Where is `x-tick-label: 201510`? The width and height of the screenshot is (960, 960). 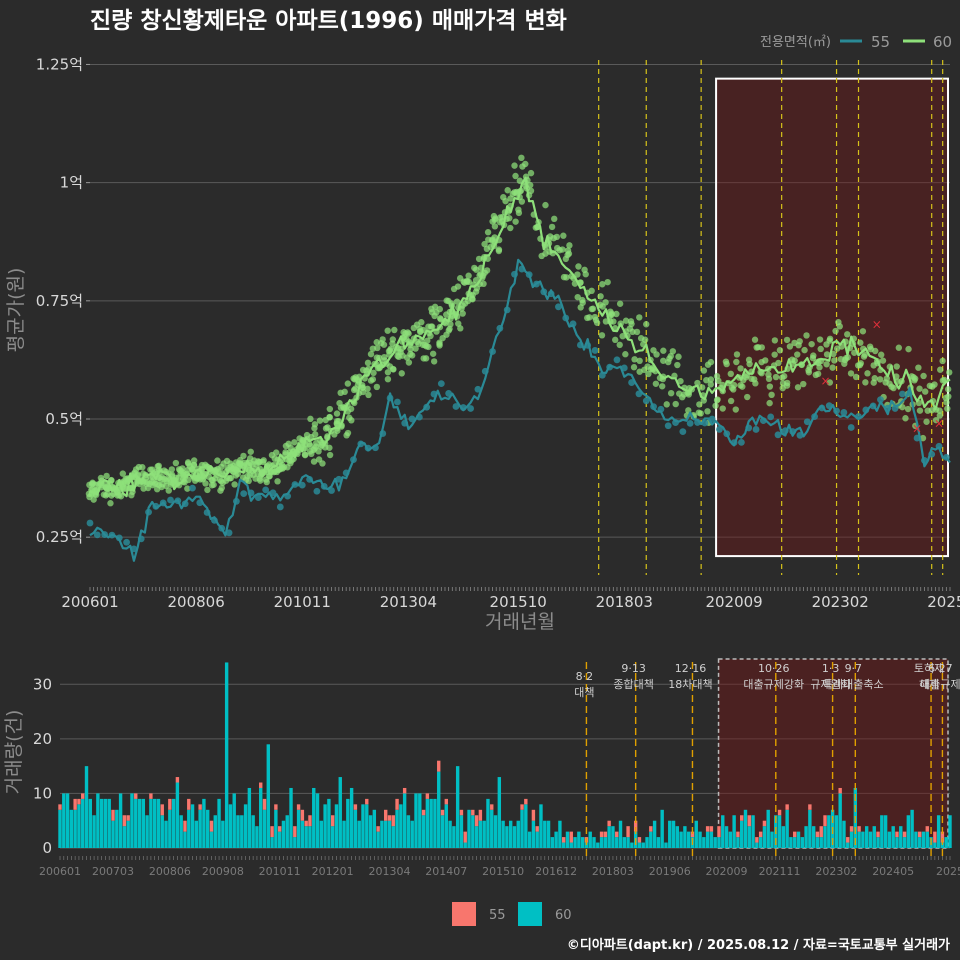
x-tick-label: 201510 is located at coordinates (518, 602).